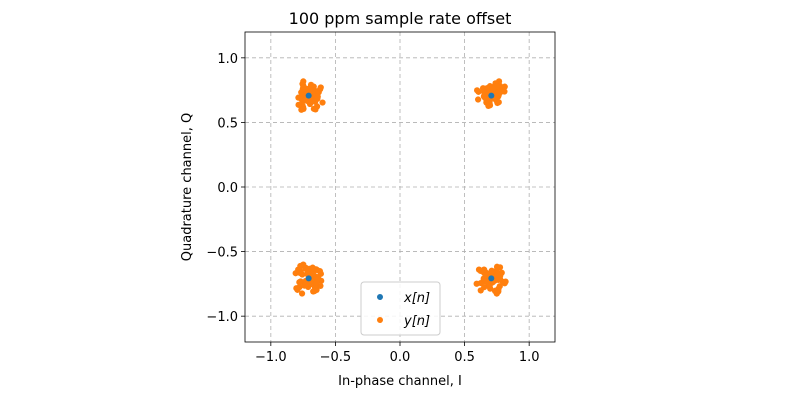  I want to click on legend-marker-y, so click(380, 320).